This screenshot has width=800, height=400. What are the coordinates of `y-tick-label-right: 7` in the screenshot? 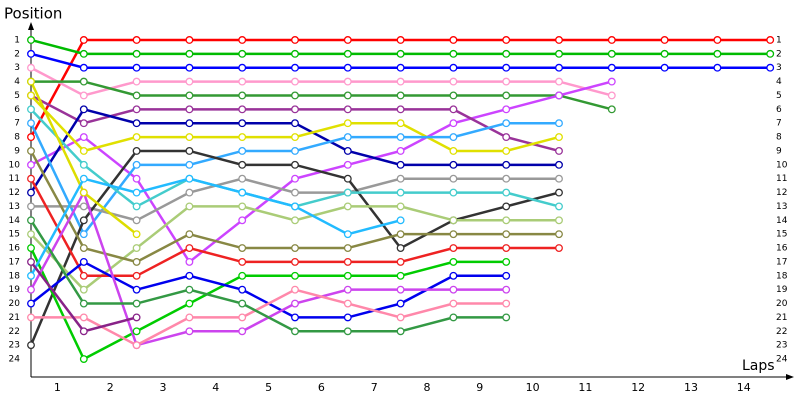 It's located at (779, 124).